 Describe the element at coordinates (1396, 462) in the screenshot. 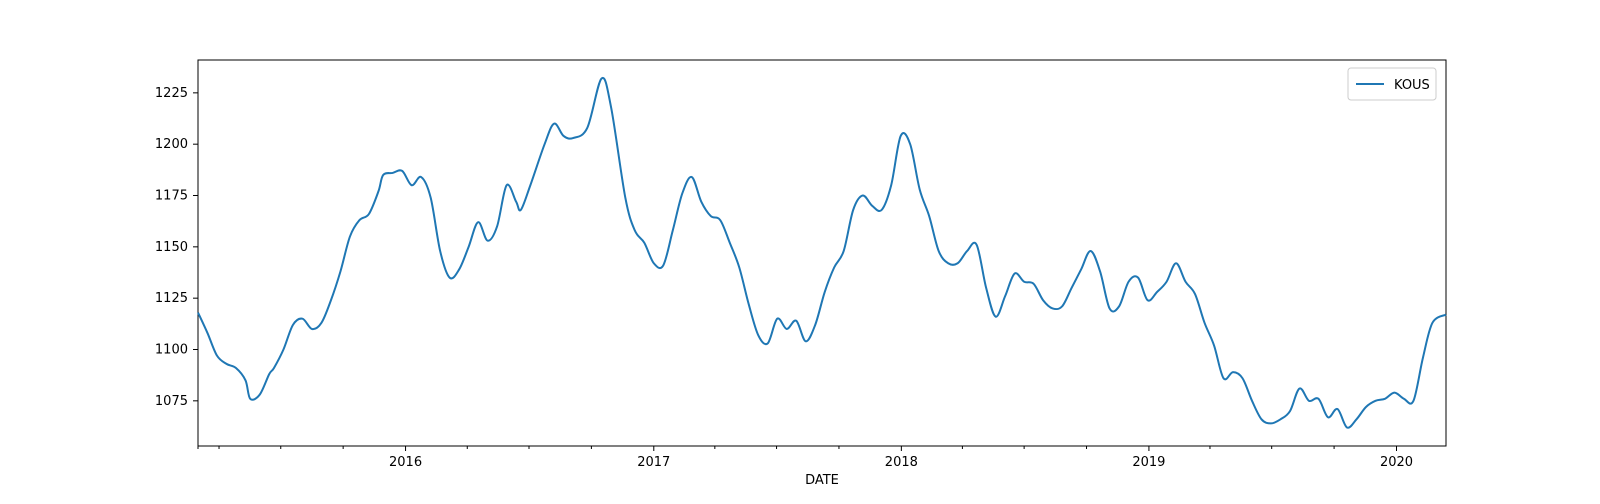

I see `x-tick-label: 2020` at that location.